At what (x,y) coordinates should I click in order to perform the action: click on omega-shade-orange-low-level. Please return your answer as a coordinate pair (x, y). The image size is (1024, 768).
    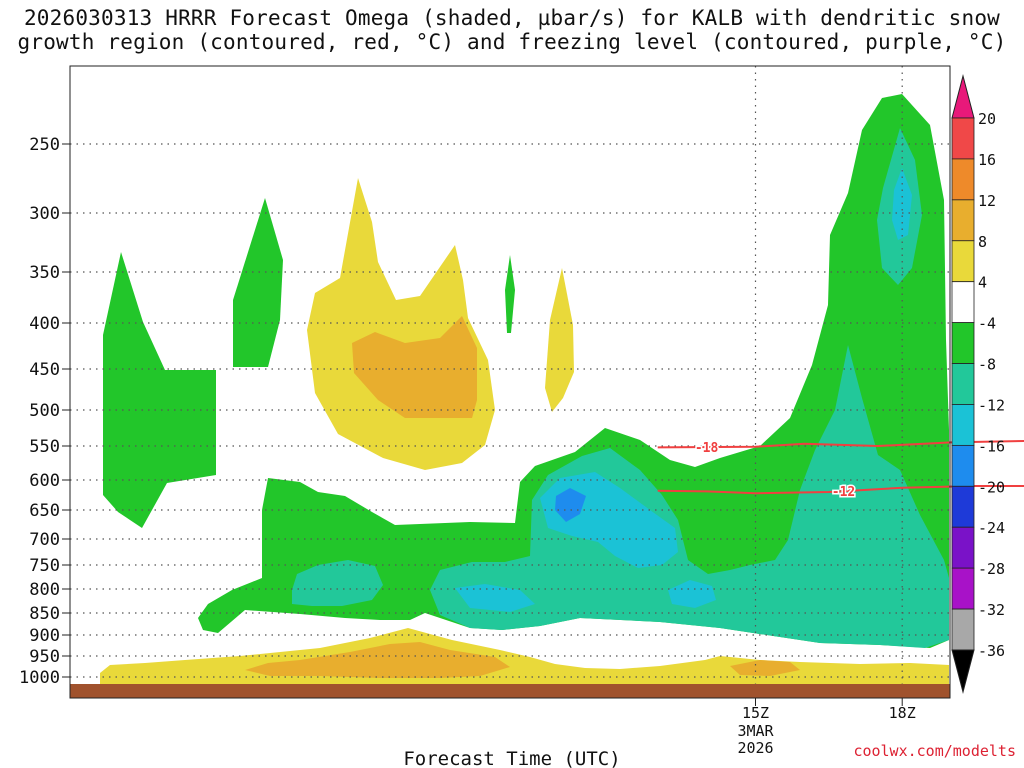
    Looking at the image, I should click on (377, 660).